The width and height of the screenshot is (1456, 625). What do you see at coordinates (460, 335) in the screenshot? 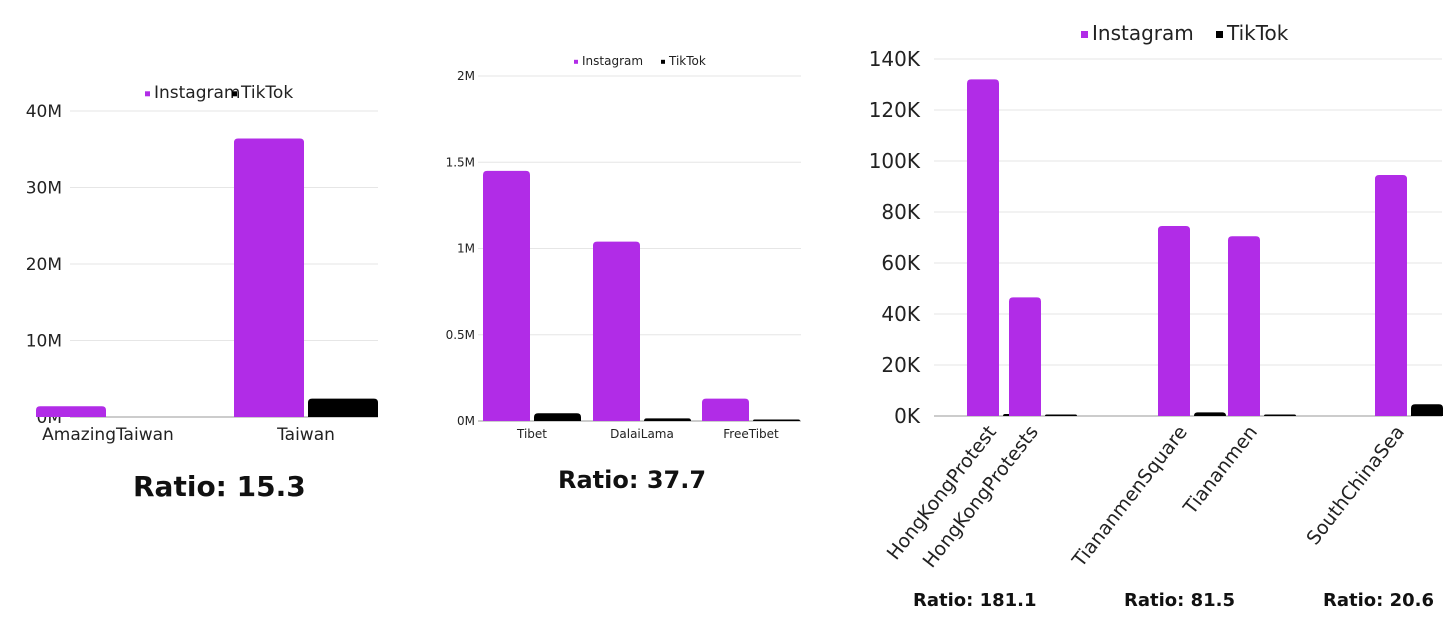
I see `chart2-ytick-label: 0.5M` at bounding box center [460, 335].